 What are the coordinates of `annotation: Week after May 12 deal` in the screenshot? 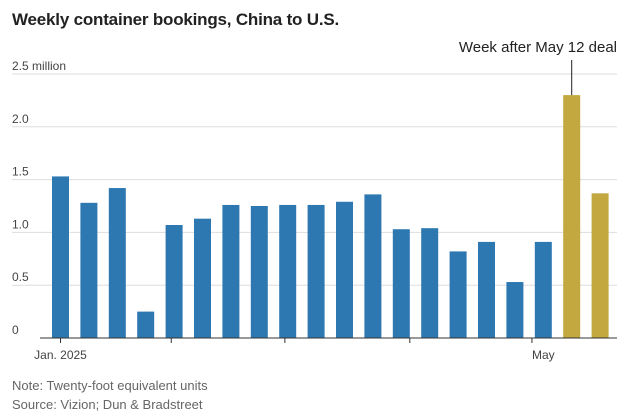 It's located at (538, 67).